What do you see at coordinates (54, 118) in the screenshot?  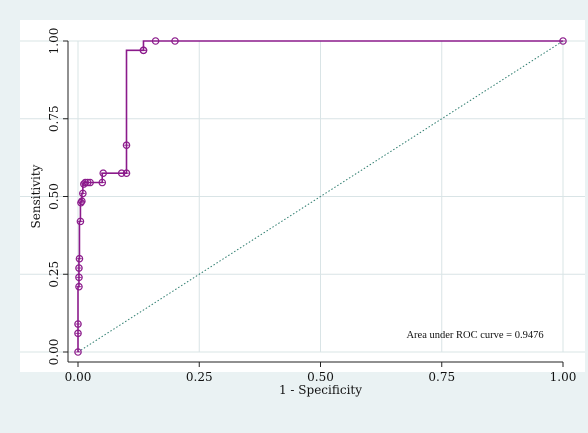 I see `y-tick-label: 0.75` at bounding box center [54, 118].